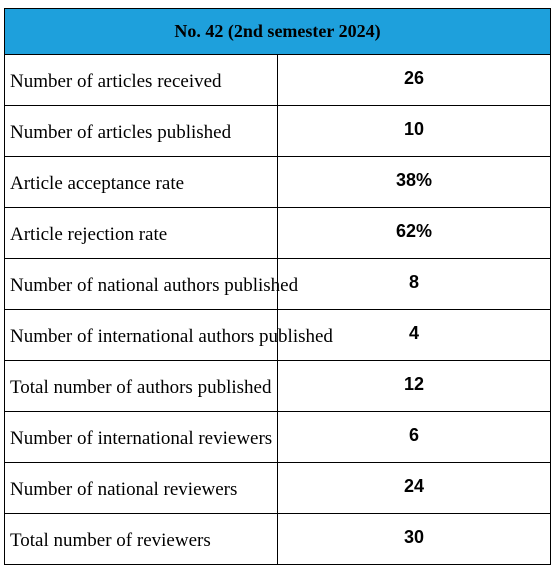 The image size is (553, 565). I want to click on row-value-international-authors: 4, so click(414, 335).